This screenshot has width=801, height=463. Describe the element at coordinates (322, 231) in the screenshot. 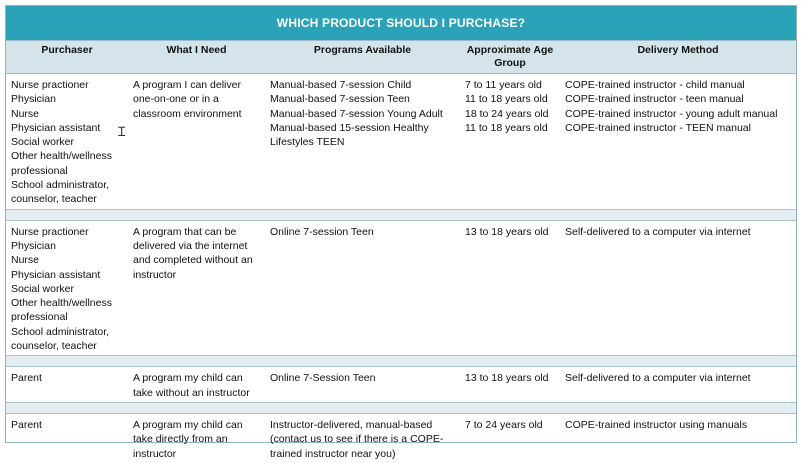

I see `programs-line: Online 7-session Teen` at that location.